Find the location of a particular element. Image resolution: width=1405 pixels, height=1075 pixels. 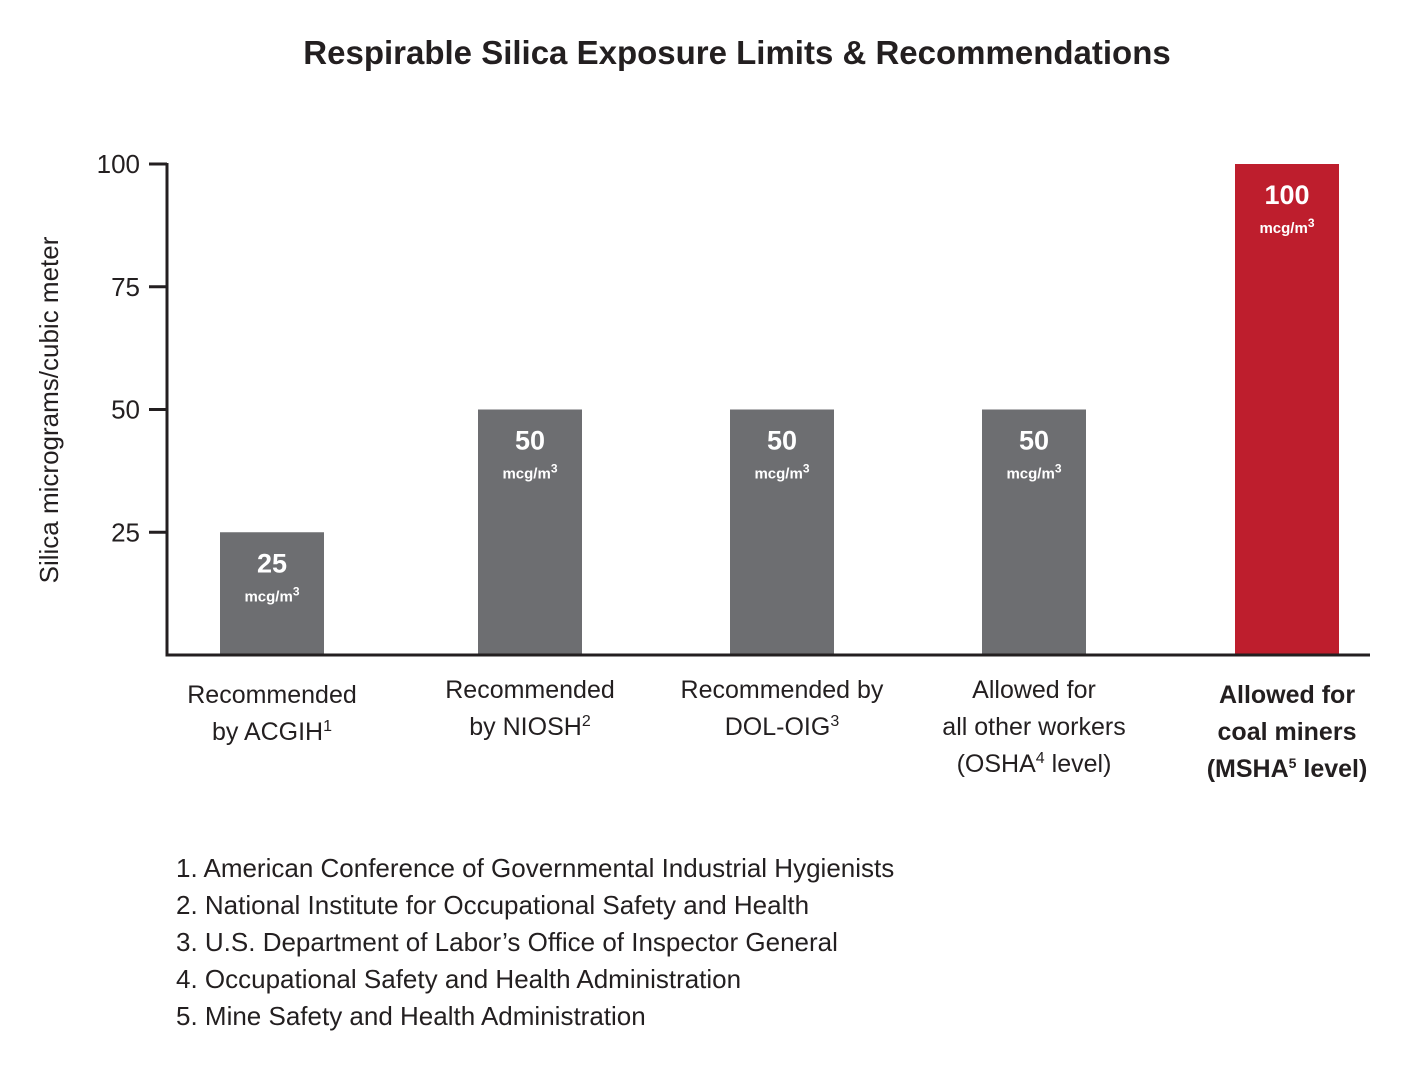

x-category-label: Recommended by DOL-OIG3 is located at coordinates (782, 708).